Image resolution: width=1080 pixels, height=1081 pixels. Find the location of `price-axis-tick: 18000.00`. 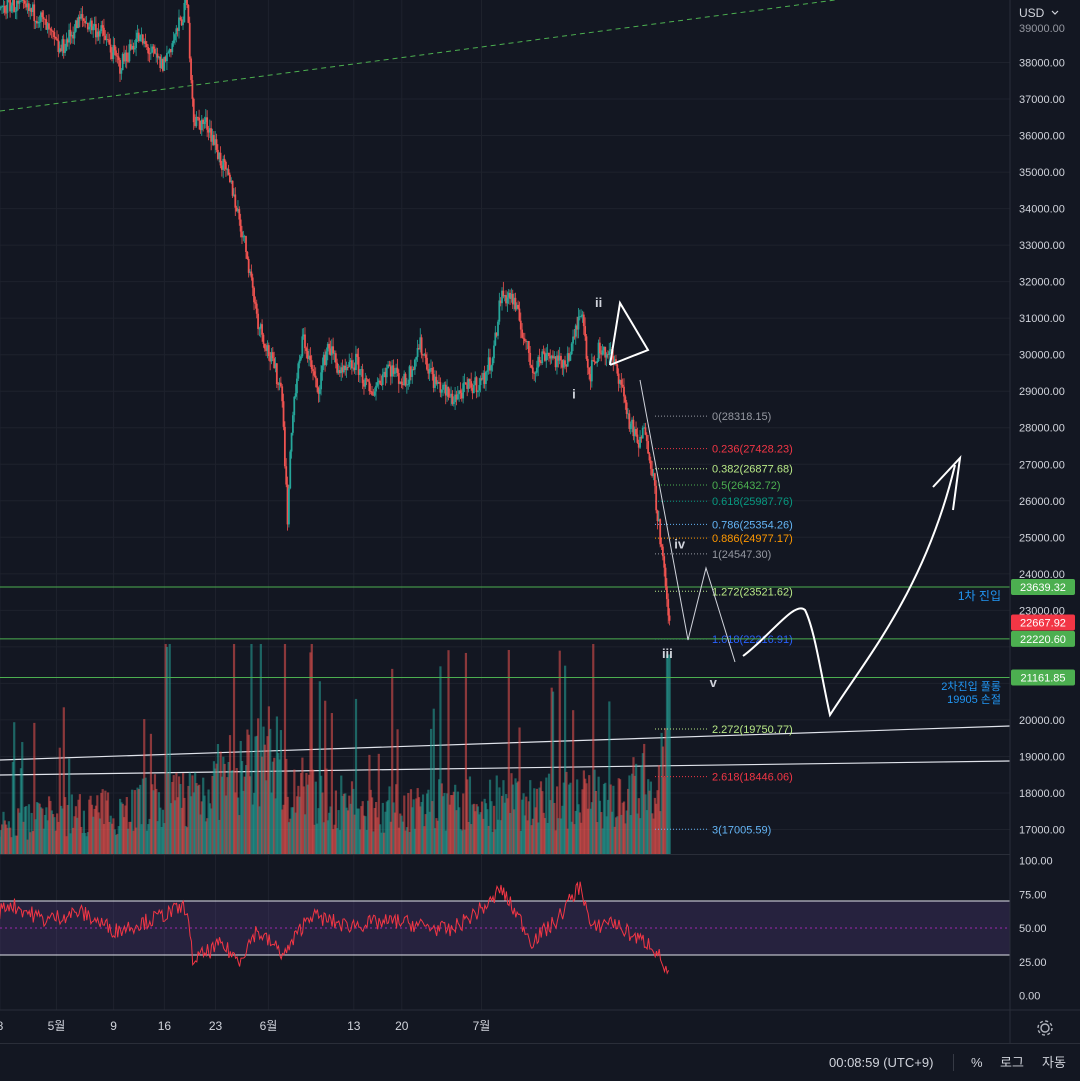

price-axis-tick: 18000.00 is located at coordinates (1042, 794).